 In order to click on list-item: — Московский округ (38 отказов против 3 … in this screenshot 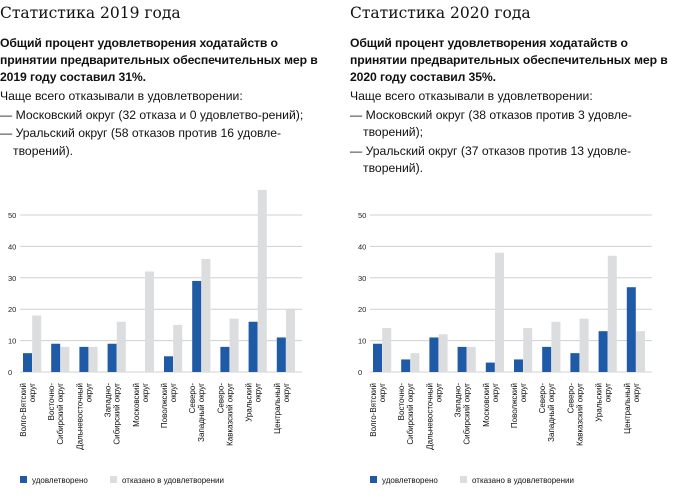, I will do `click(491, 123)`.